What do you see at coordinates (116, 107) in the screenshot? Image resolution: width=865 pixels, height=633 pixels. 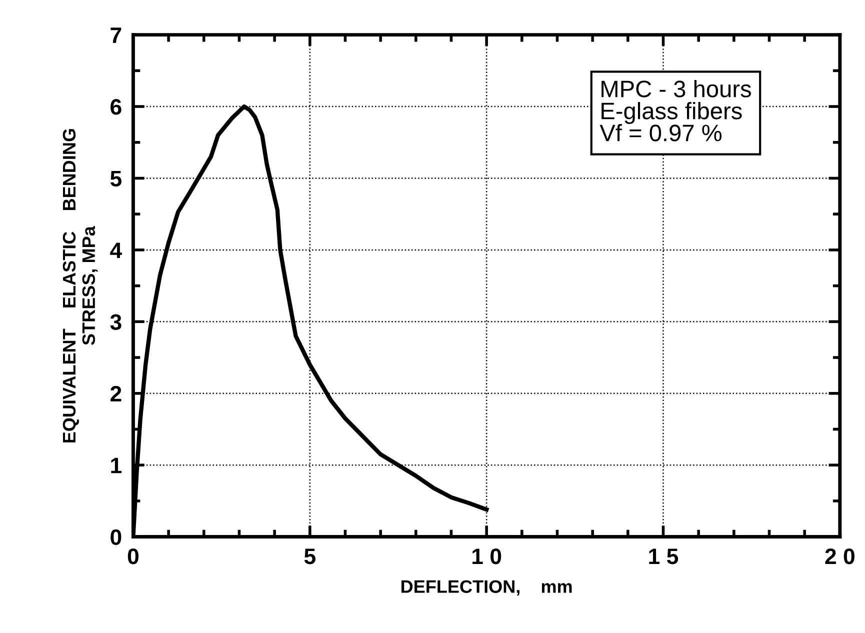 I see `y-tick-label: 6` at bounding box center [116, 107].